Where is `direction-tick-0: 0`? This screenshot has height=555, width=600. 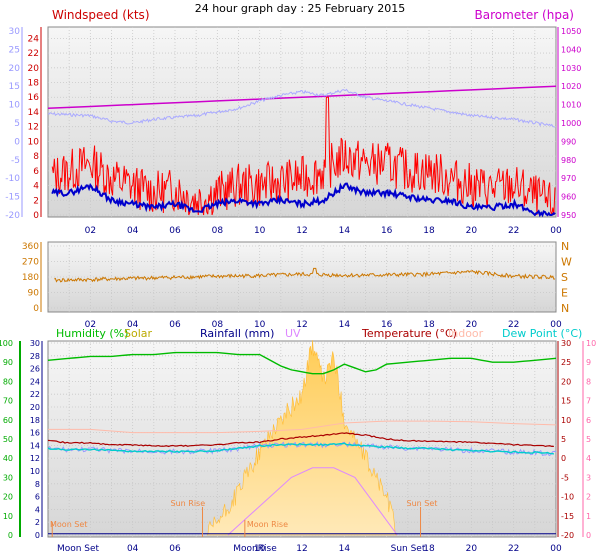
direction-tick-0: 0 is located at coordinates (36, 309).